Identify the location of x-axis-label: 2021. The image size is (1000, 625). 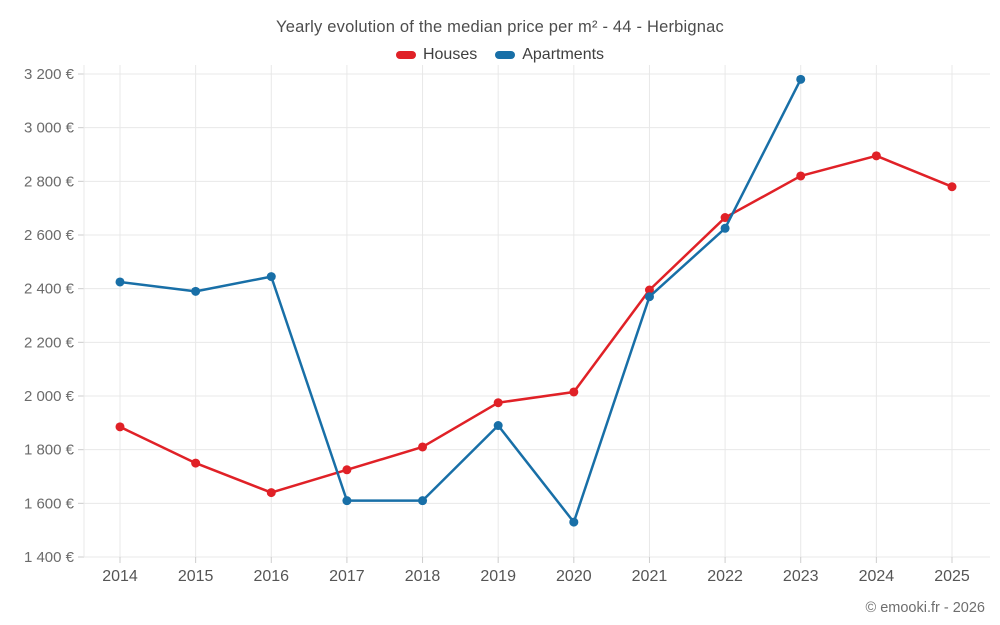
(650, 576).